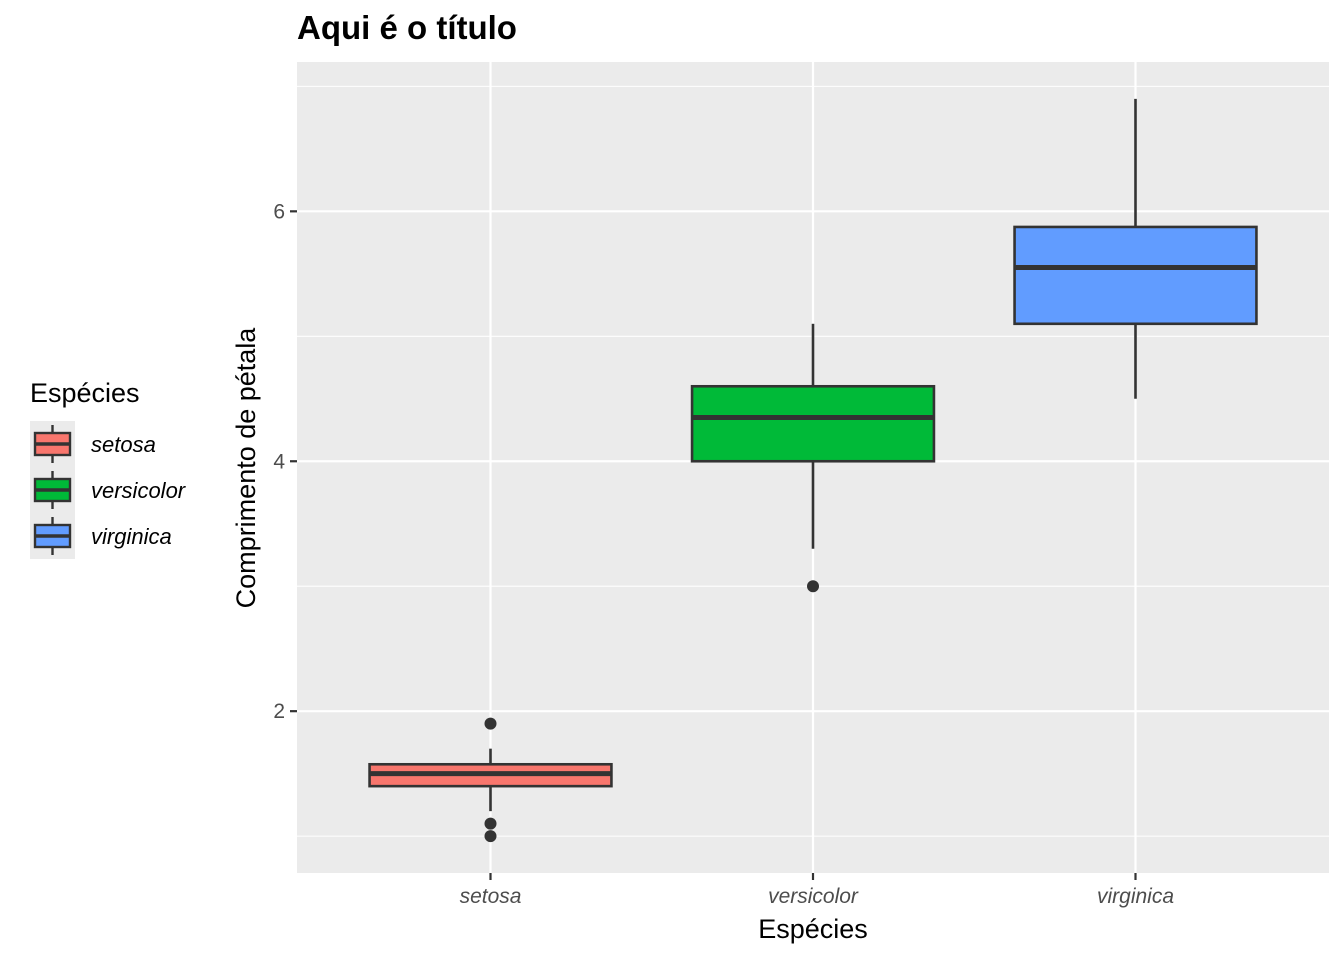  I want to click on legend-label: virginica, so click(131, 536).